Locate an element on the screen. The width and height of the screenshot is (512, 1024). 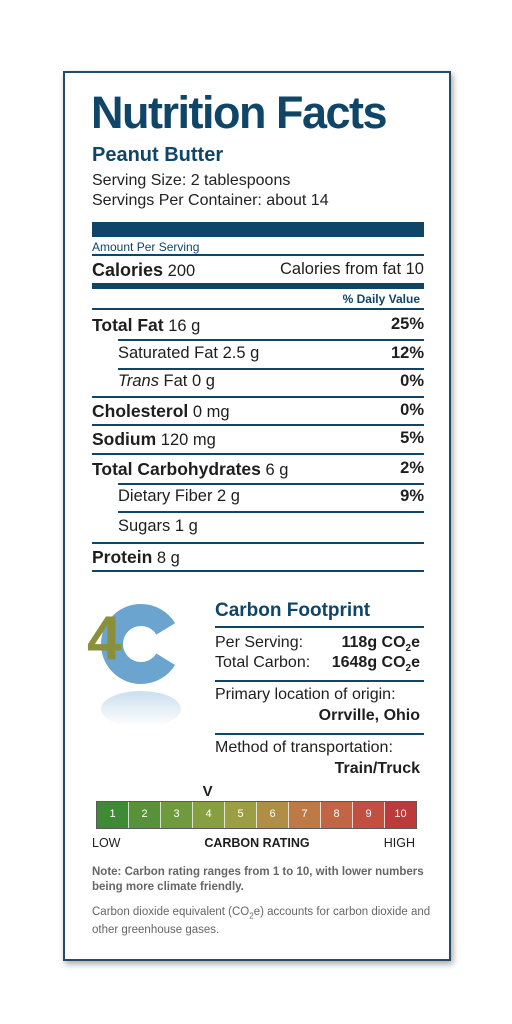
rating-cell-1: 1 is located at coordinates (113, 815).